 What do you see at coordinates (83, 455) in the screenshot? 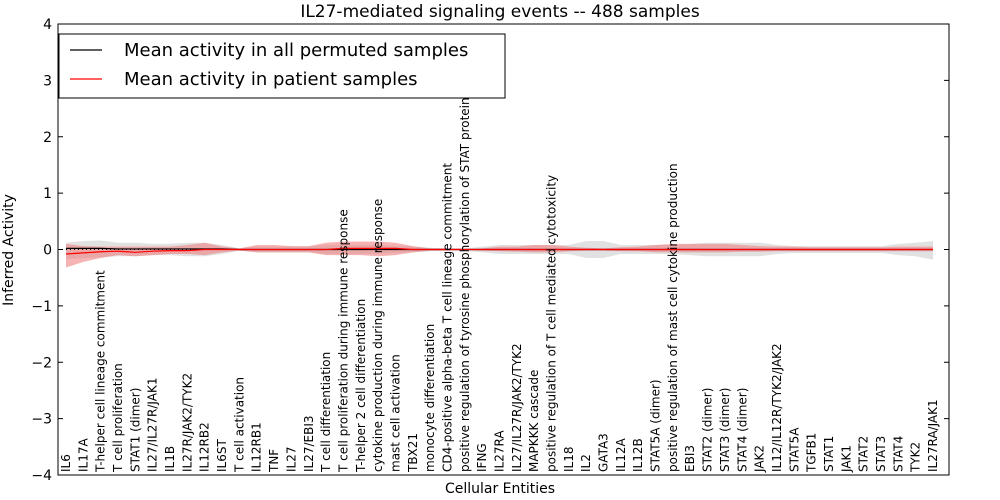
I see `x-tick-label: IL17A` at bounding box center [83, 455].